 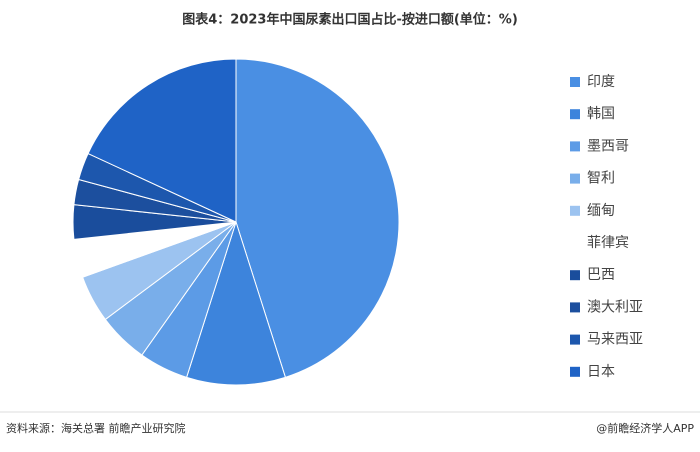 What do you see at coordinates (350, 20) in the screenshot?
I see `chart-title: 图表4：2023年中国尿素出口国占比-按进口额(单位：%)` at bounding box center [350, 20].